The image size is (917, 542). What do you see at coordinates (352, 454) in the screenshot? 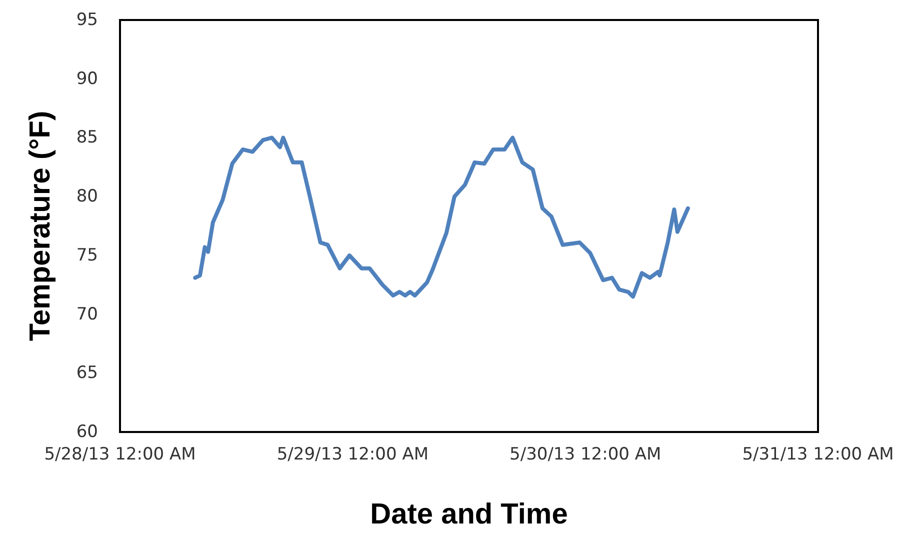
I see `x-tick-label: 5/29/13 12:00 AM` at bounding box center [352, 454].